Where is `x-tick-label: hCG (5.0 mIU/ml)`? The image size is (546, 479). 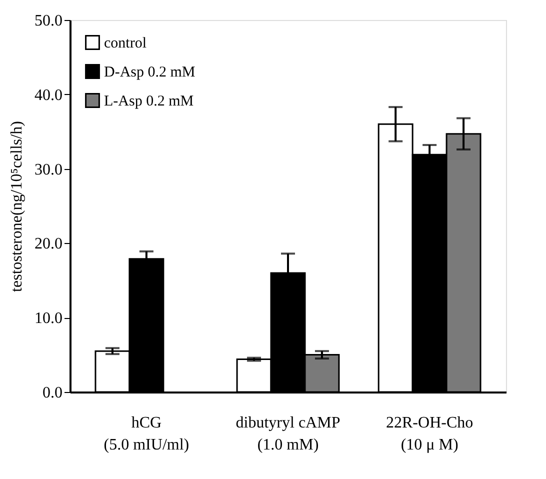 x-tick-label: hCG (5.0 mIU/ml) is located at coordinates (147, 434).